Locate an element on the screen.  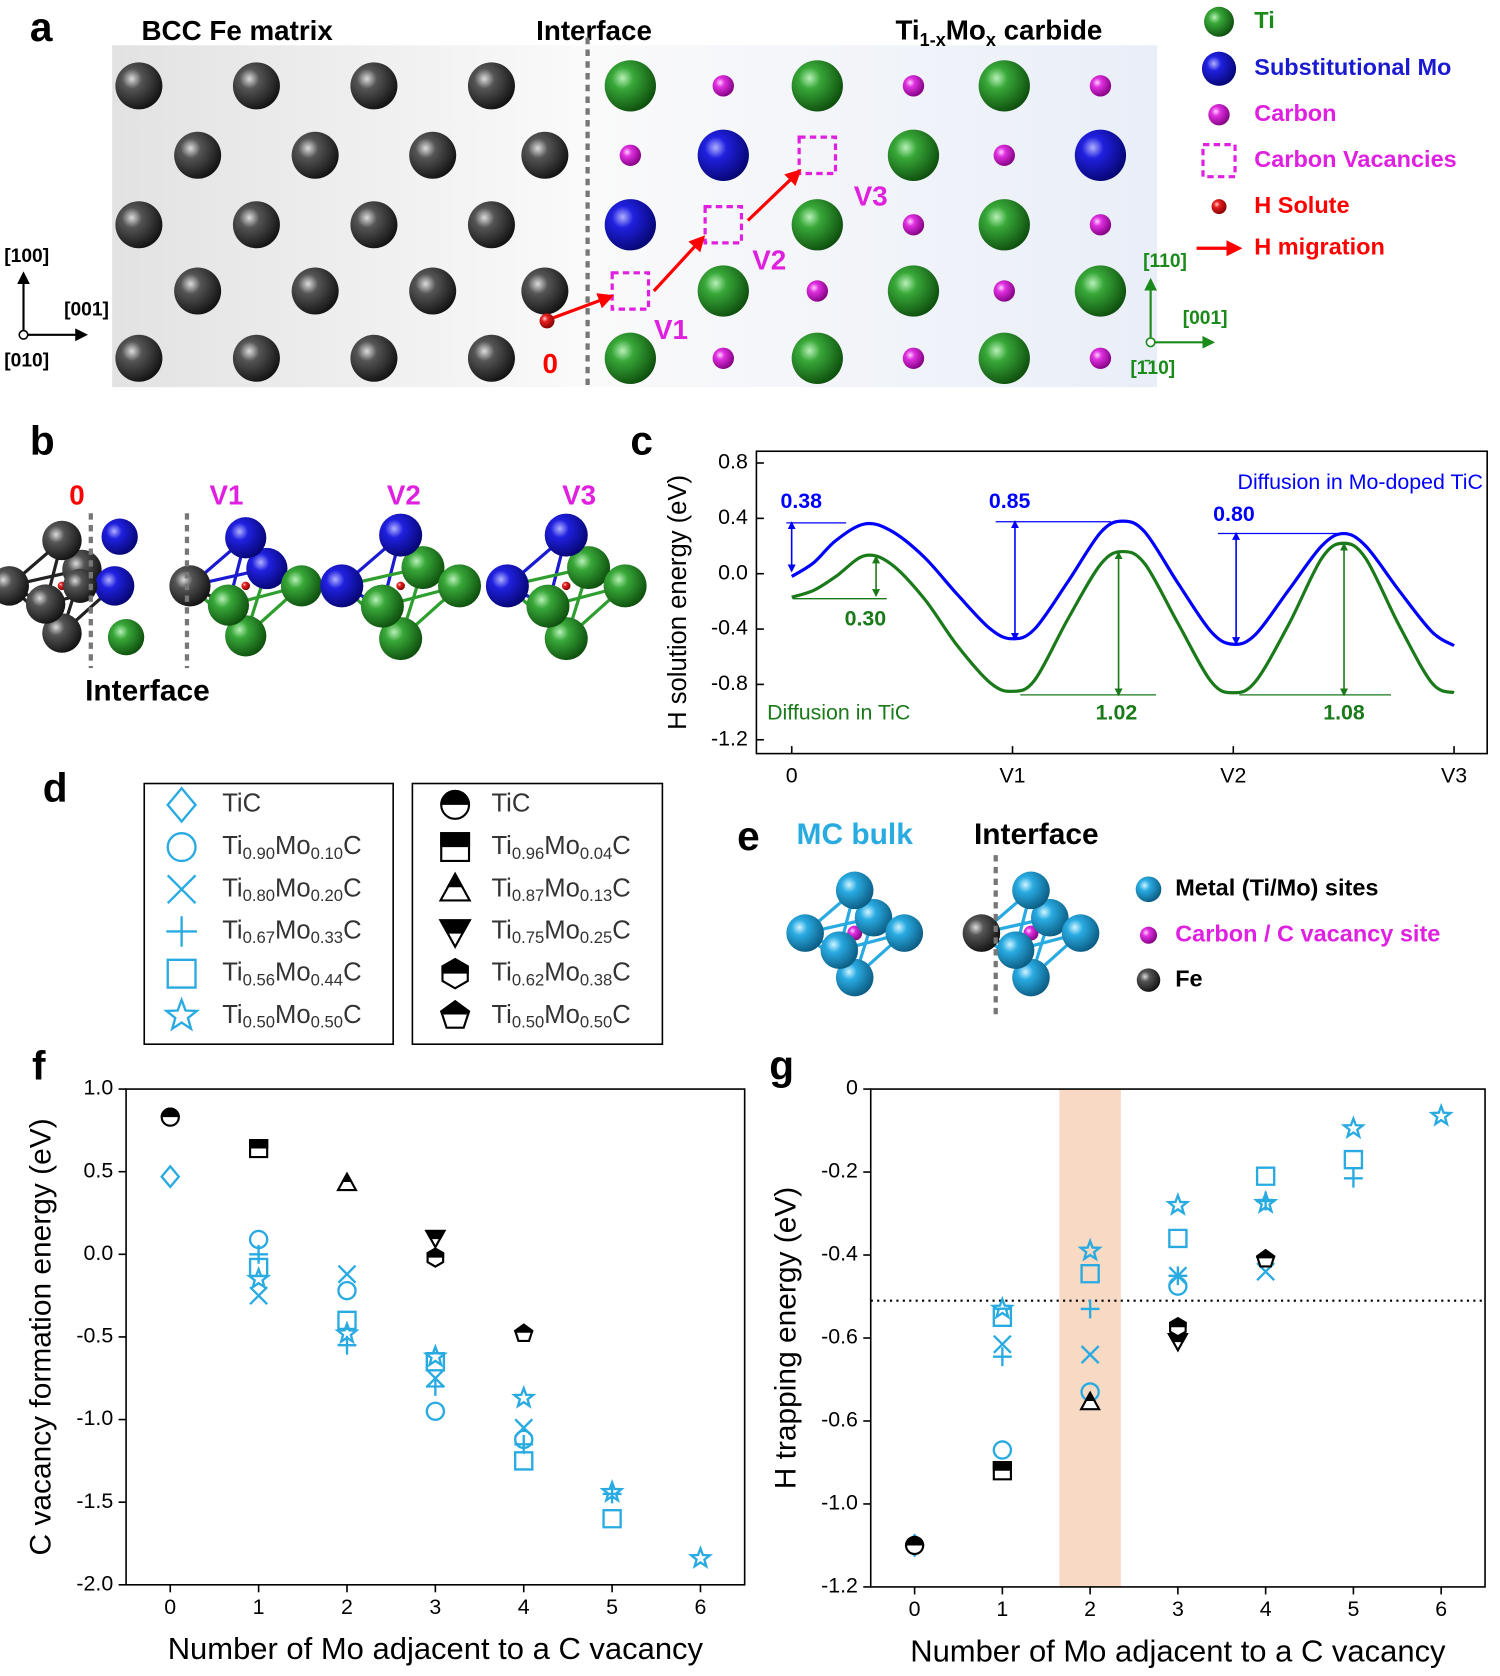
y-tick-label: -0.6 is located at coordinates (839, 1337).